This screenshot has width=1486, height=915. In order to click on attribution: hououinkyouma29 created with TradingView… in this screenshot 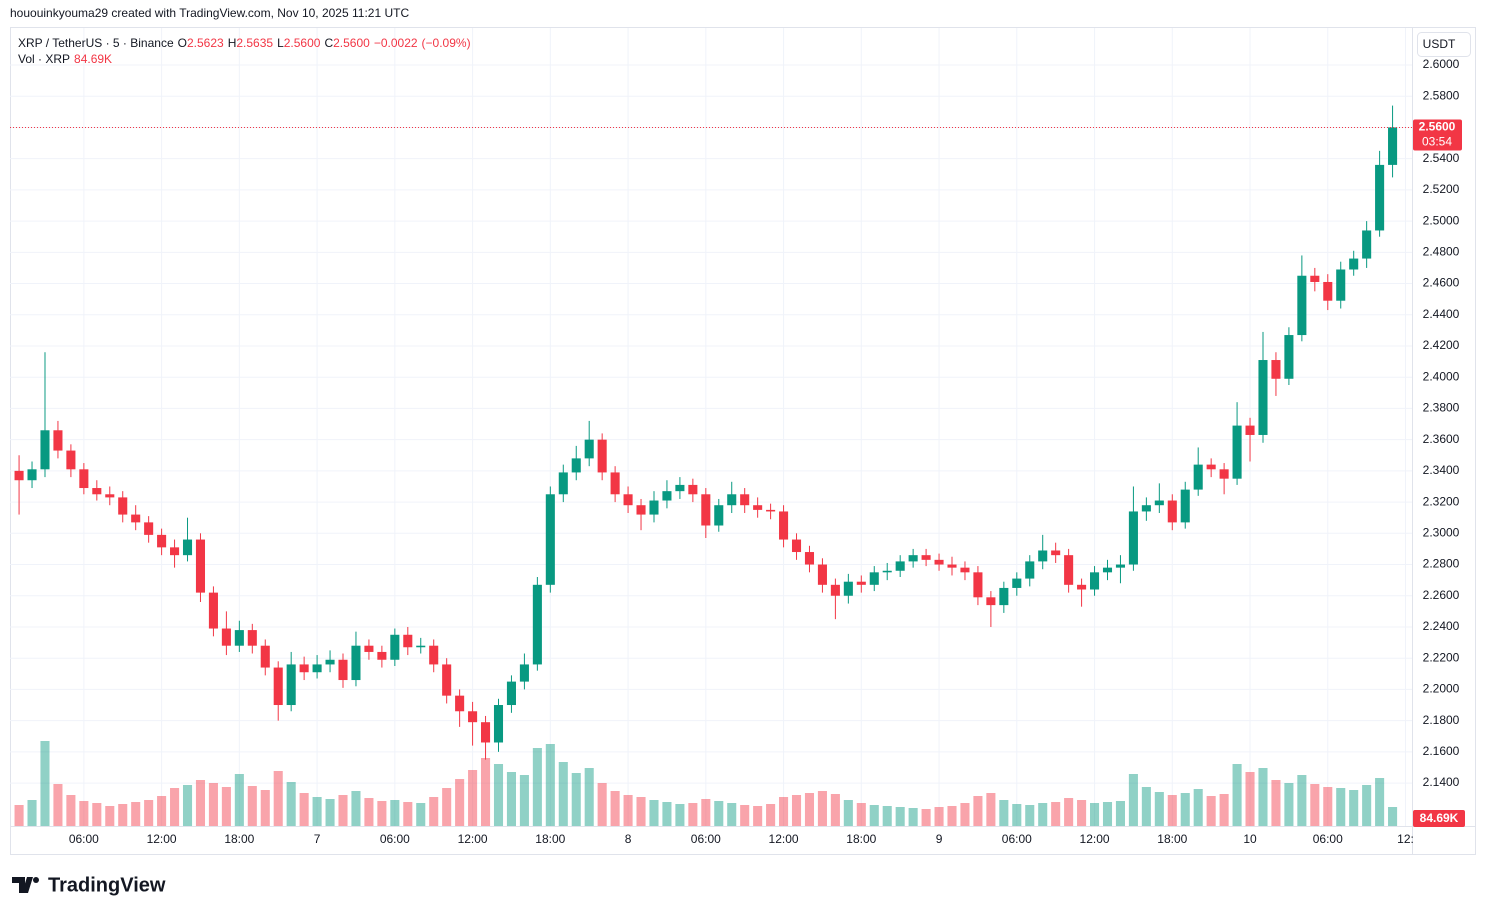, I will do `click(209, 13)`.